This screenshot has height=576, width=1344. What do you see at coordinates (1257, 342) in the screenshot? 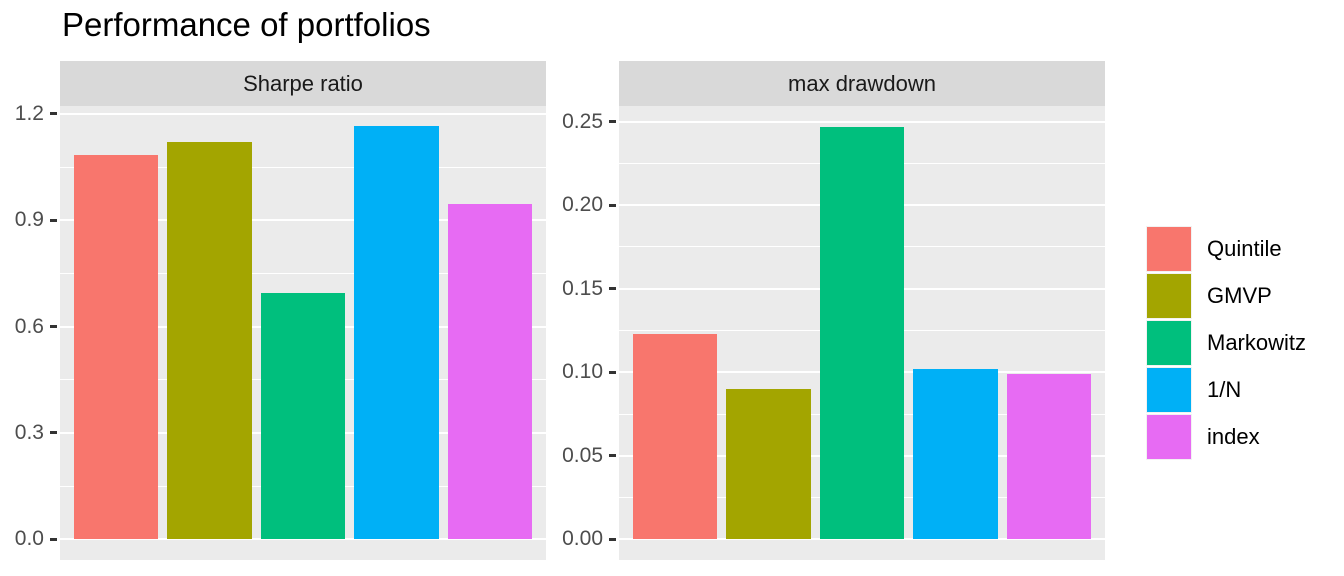
I see `legend-label: Markowitz` at bounding box center [1257, 342].